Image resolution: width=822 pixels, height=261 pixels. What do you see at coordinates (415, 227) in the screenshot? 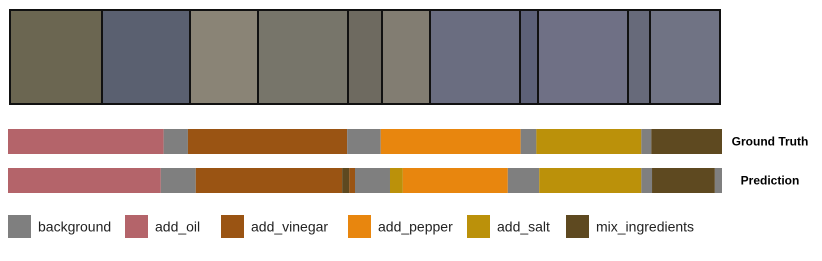
I see `legend-label: add_pepper` at bounding box center [415, 227].